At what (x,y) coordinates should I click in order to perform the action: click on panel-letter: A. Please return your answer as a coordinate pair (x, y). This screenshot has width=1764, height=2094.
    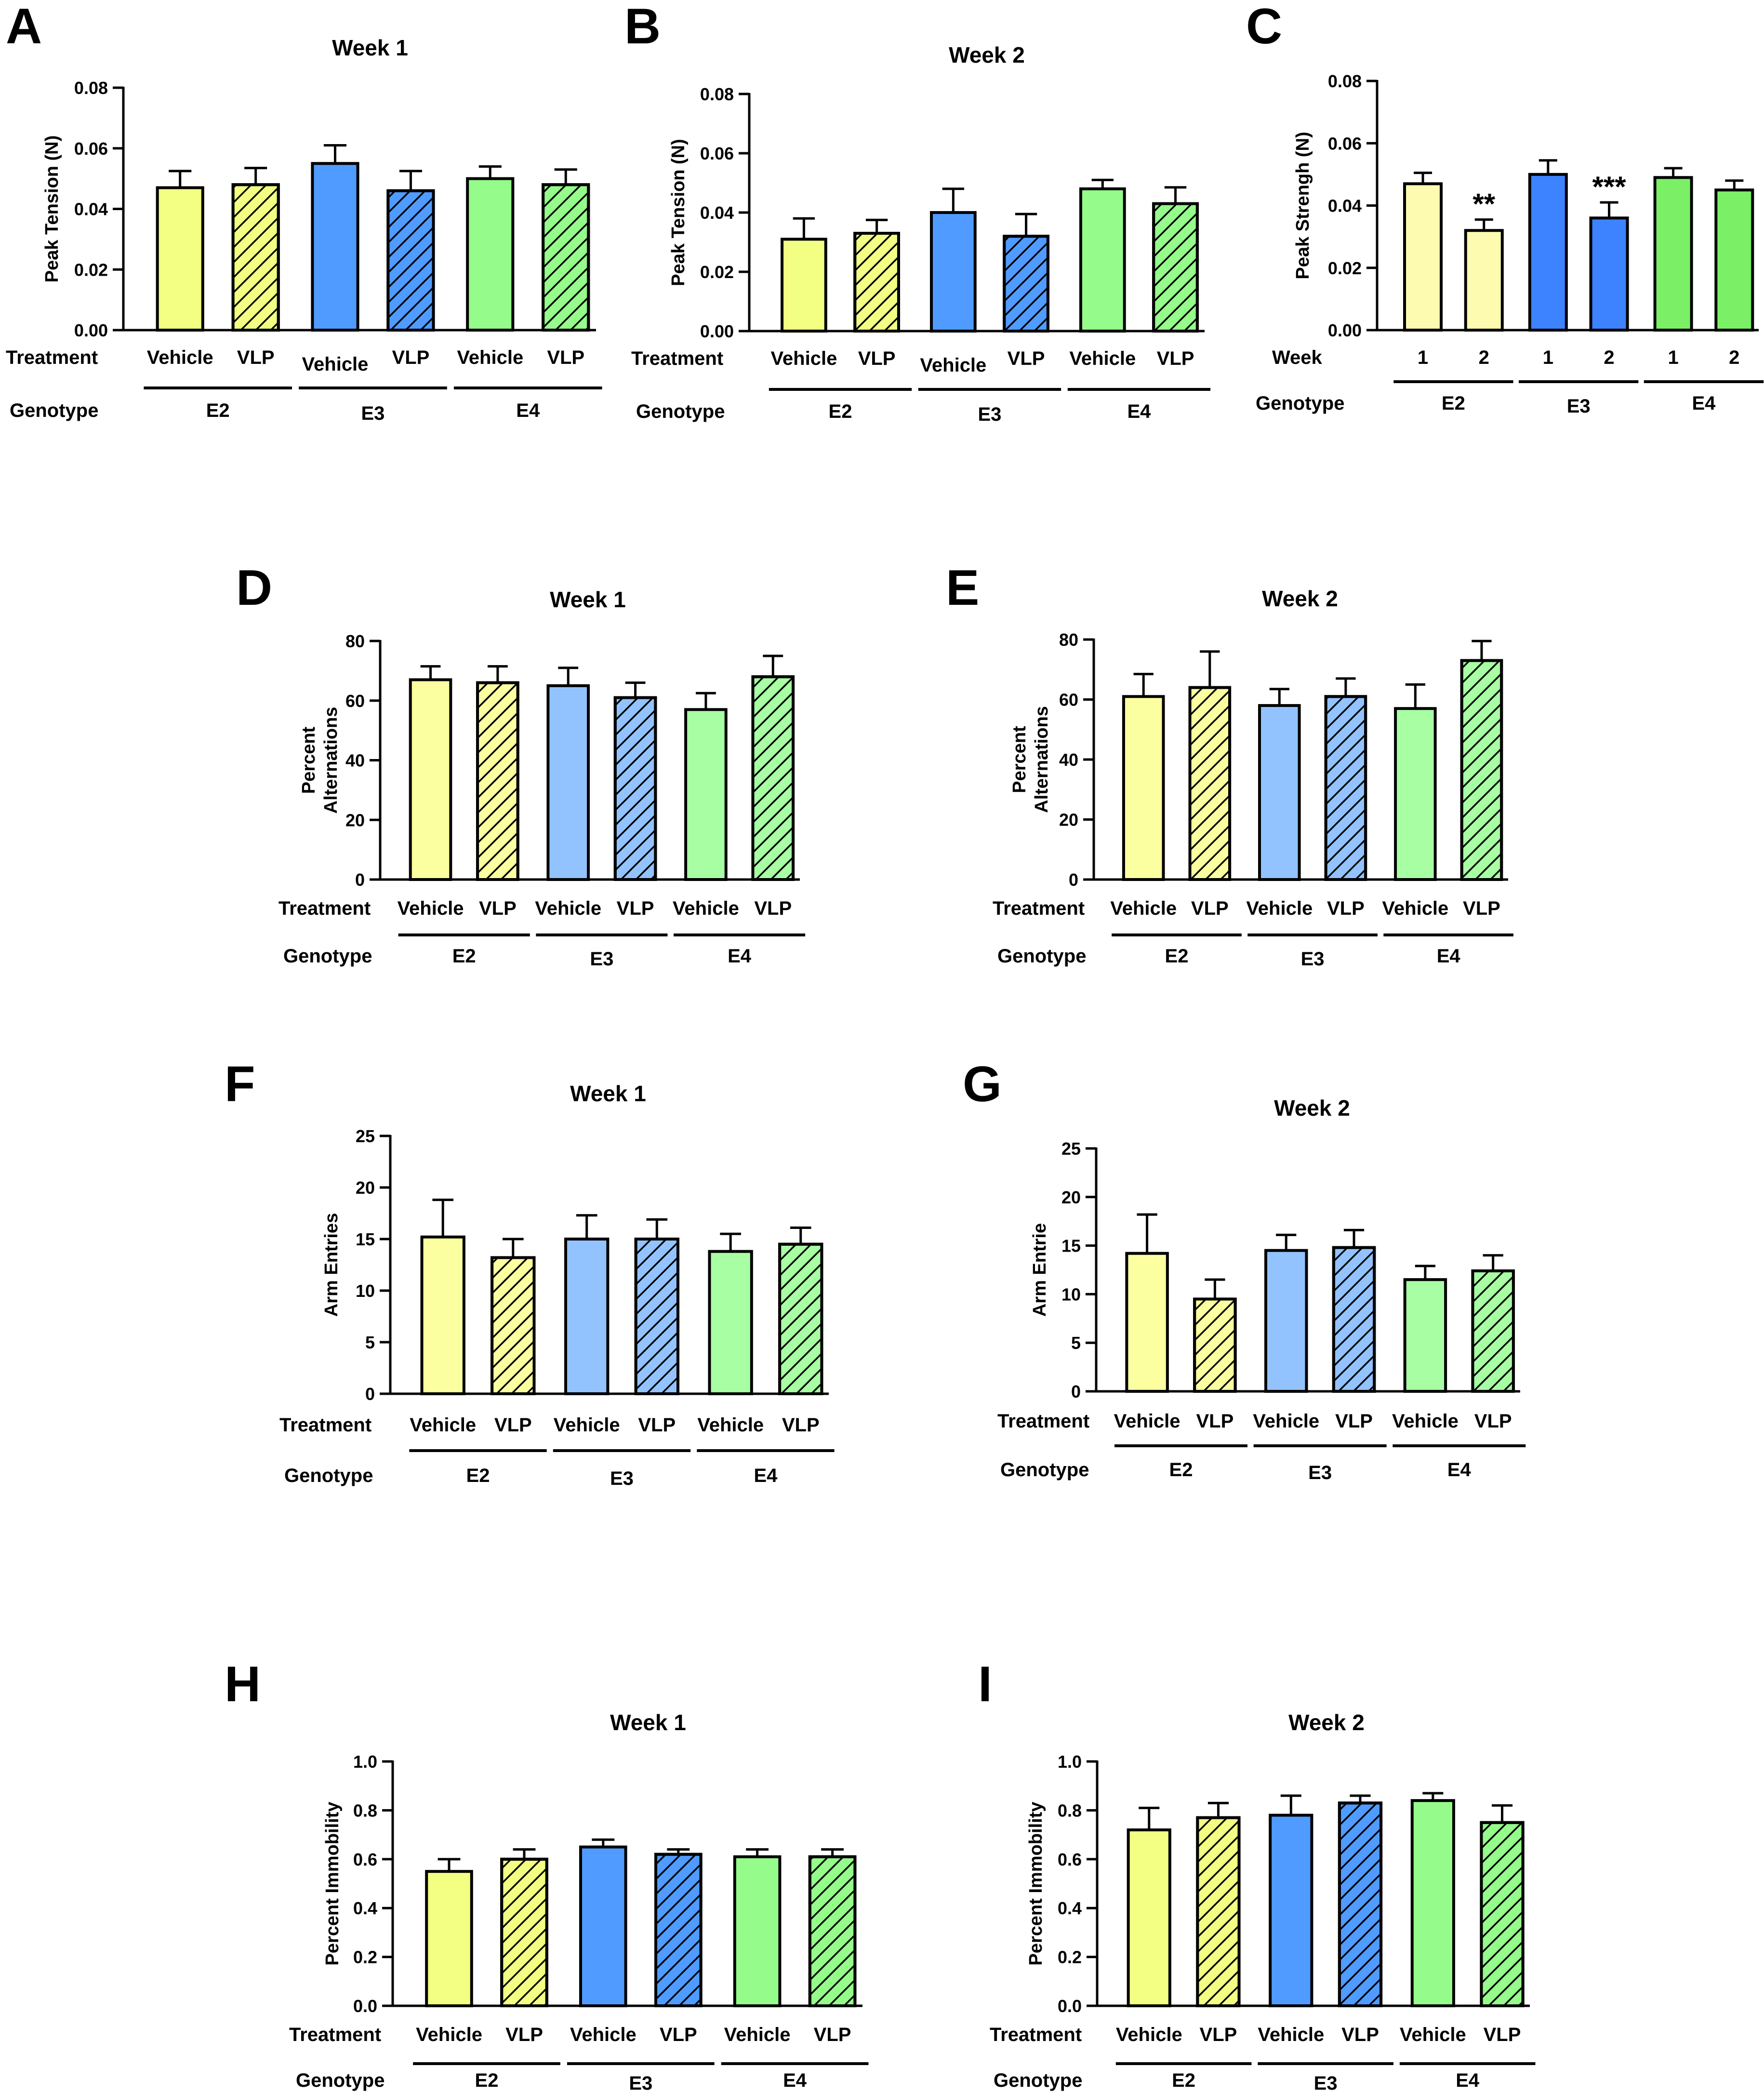
    Looking at the image, I should click on (24, 27).